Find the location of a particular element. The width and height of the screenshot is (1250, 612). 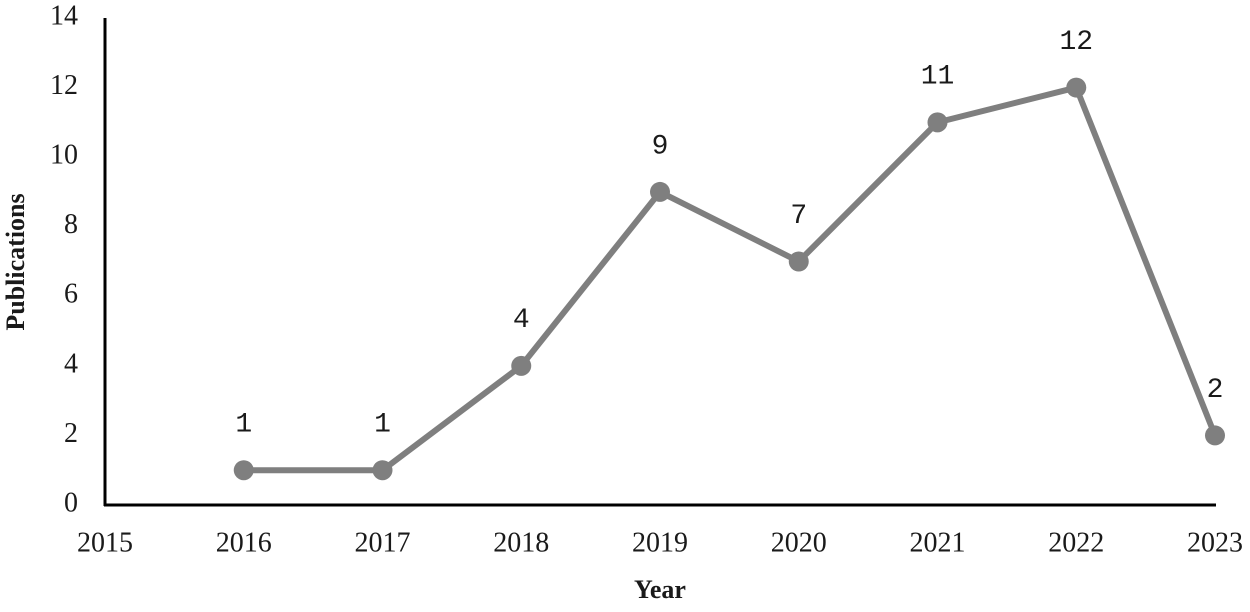

value-label: 9 is located at coordinates (660, 146).